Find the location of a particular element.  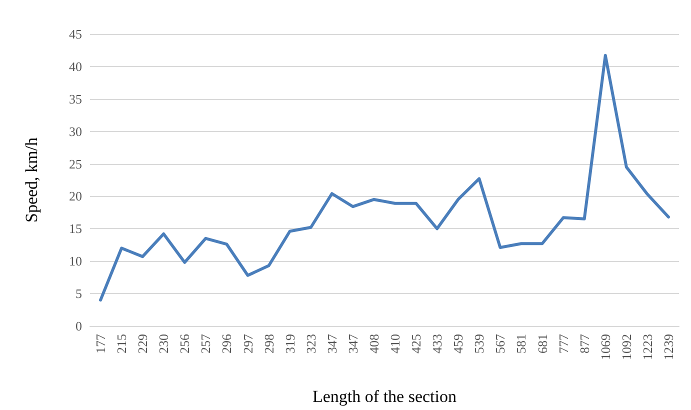

x-tick-label: 229 is located at coordinates (142, 344).